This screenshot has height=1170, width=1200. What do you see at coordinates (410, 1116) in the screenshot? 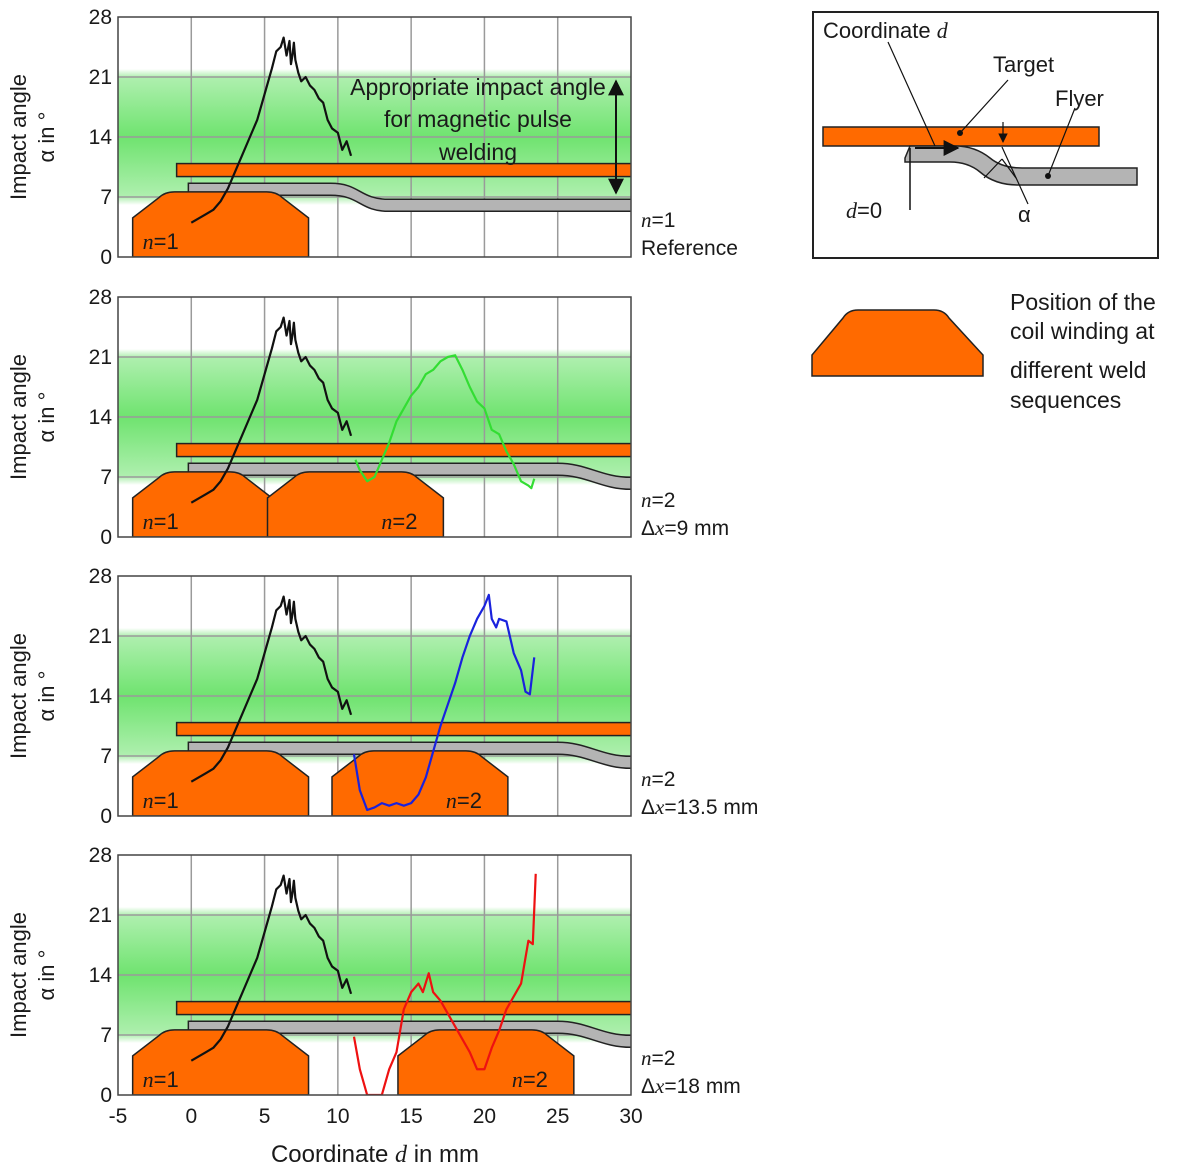
I see `x-tick-label: 15` at bounding box center [410, 1116].